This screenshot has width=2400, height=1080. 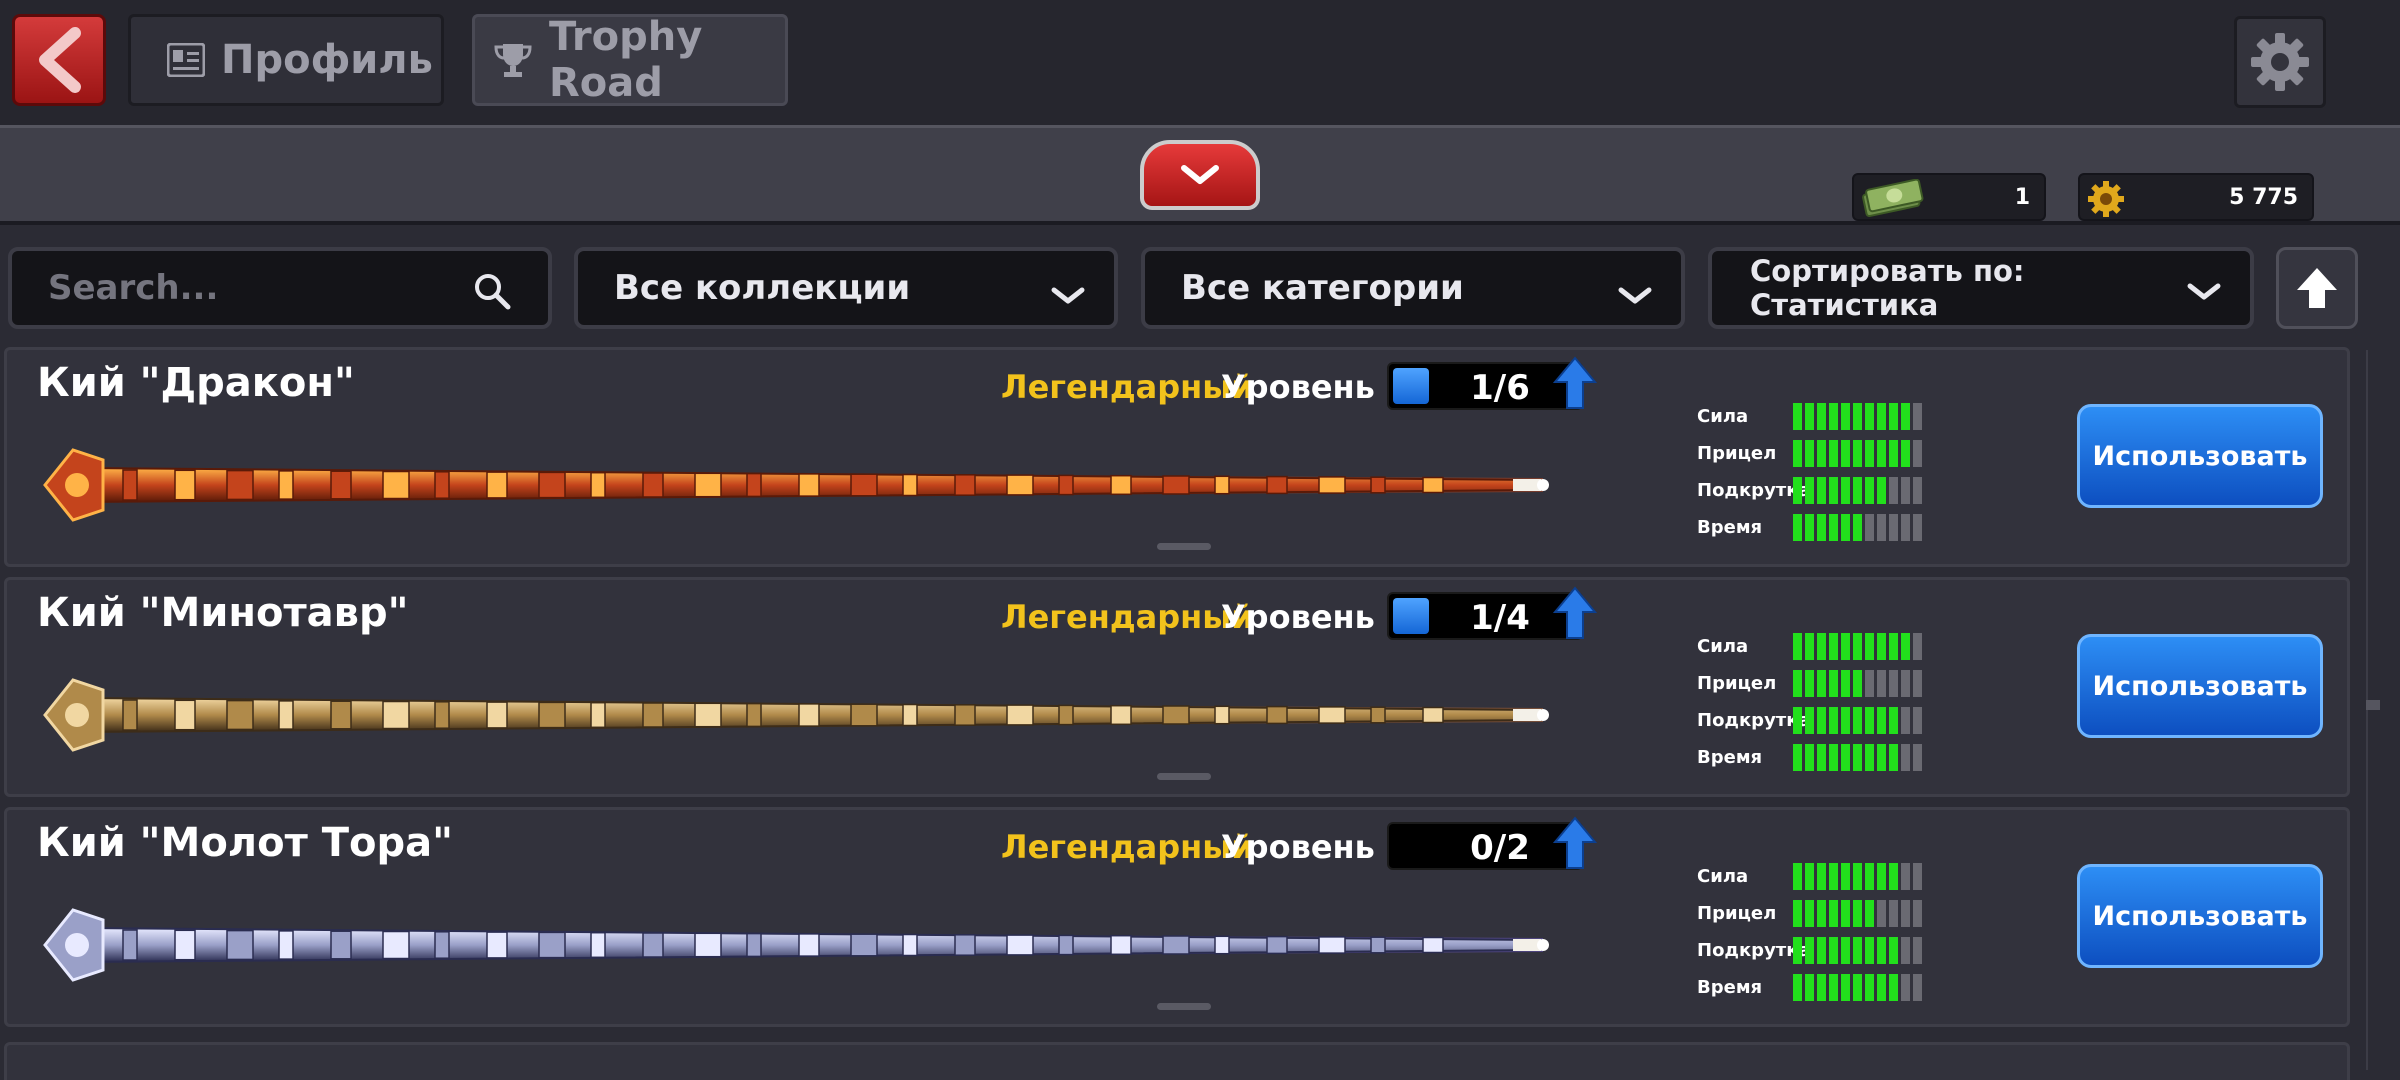 I want to click on tab-profile: Профиль, so click(x=286, y=60).